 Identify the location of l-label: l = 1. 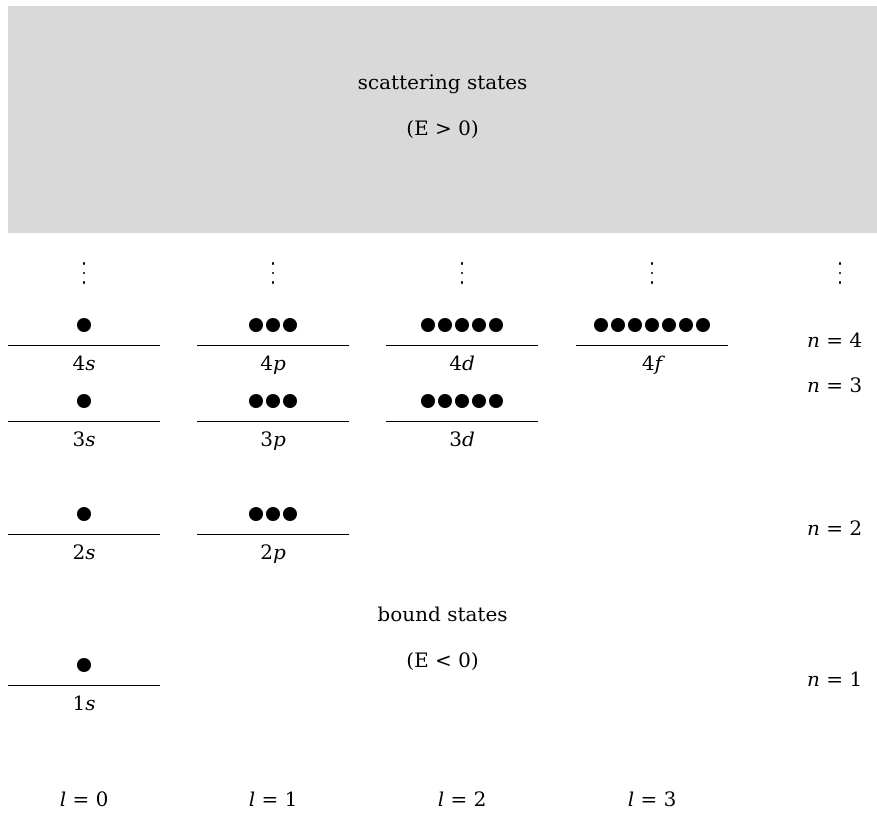
(273, 799).